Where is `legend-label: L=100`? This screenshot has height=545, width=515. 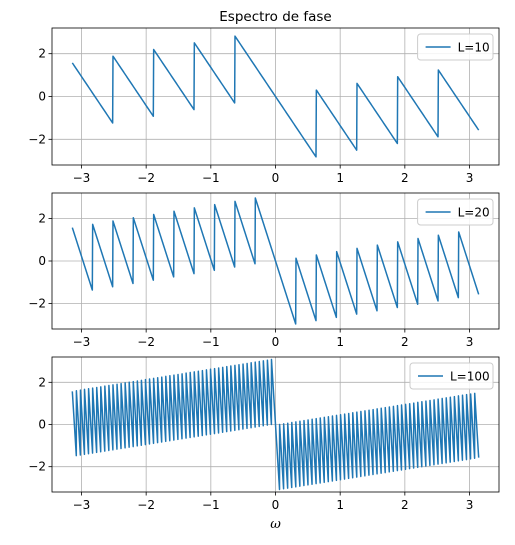 legend-label: L=100 is located at coordinates (470, 377).